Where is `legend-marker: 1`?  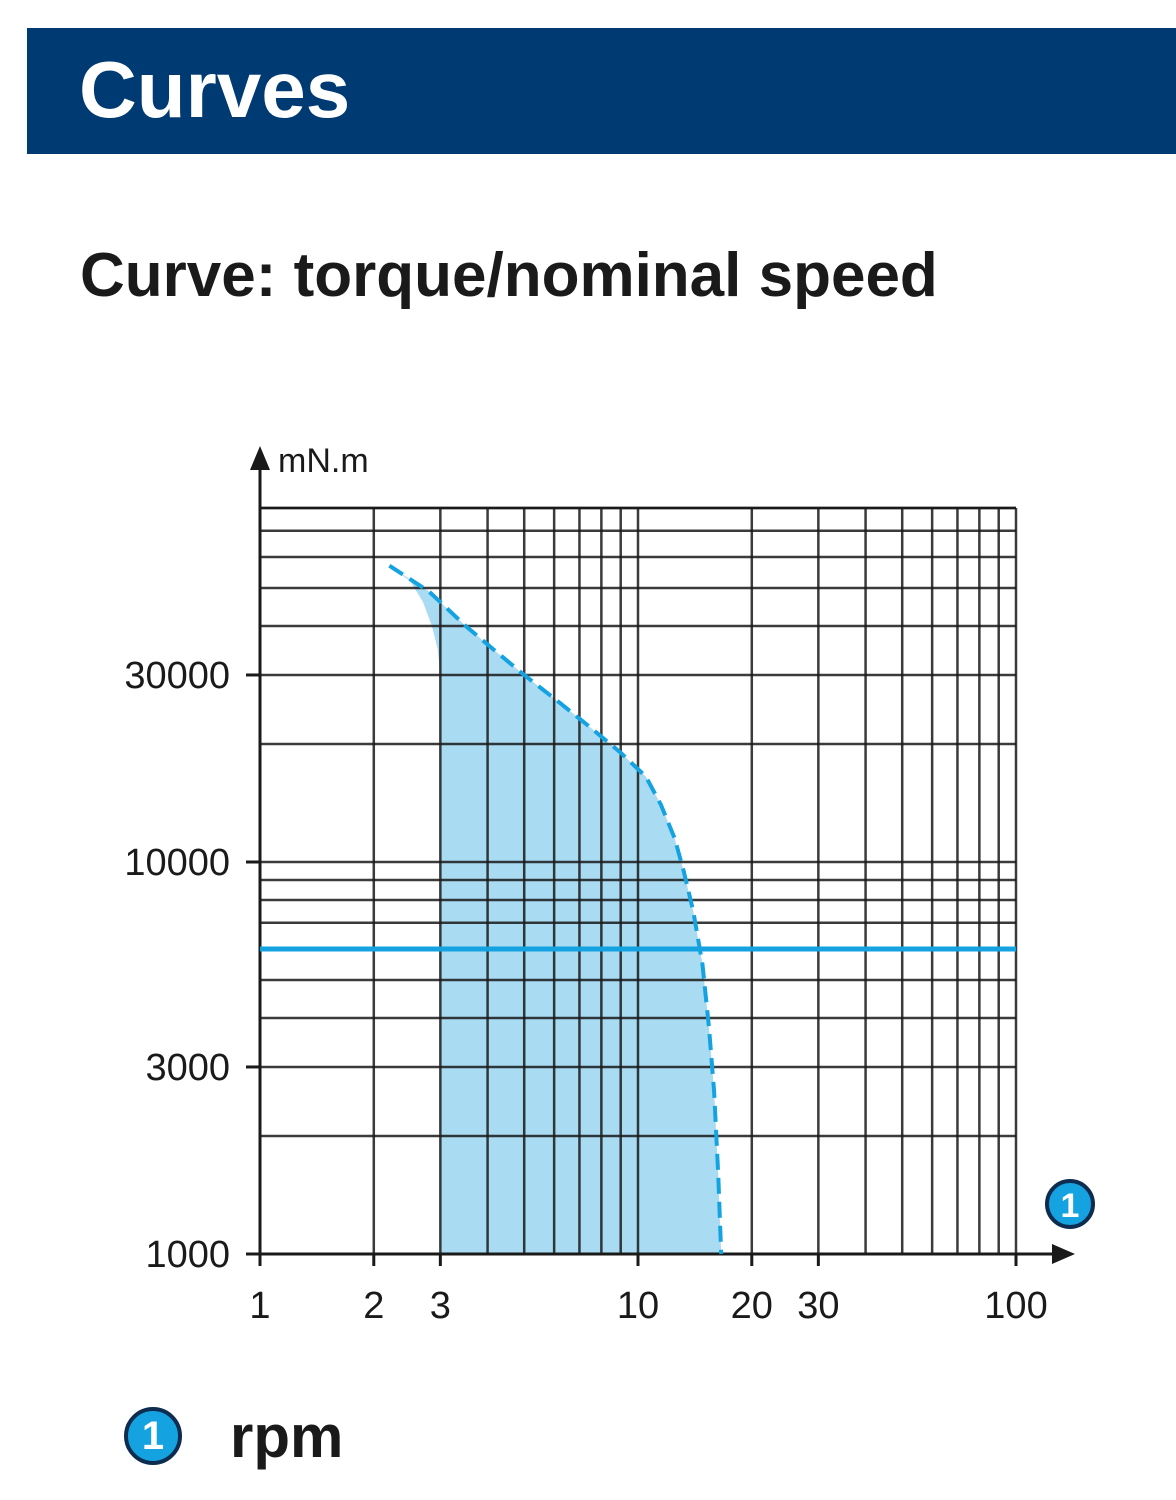 legend-marker: 1 is located at coordinates (153, 1436).